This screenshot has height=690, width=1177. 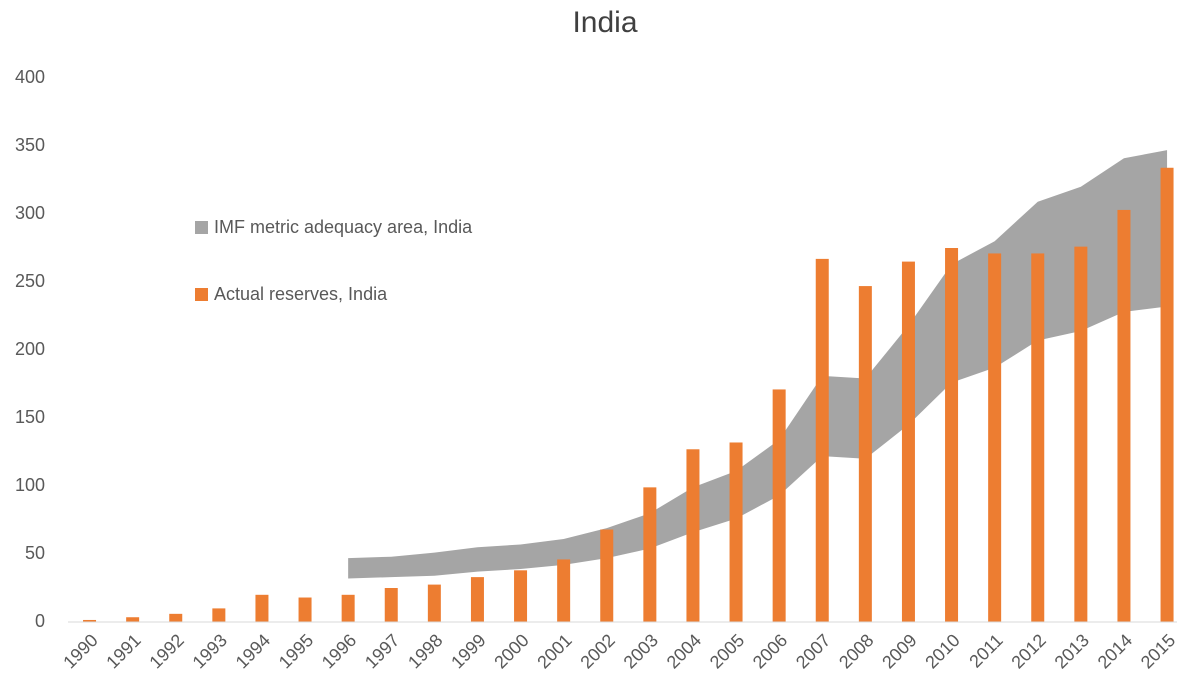 I want to click on x-tick-label: 1993, so click(x=210, y=651).